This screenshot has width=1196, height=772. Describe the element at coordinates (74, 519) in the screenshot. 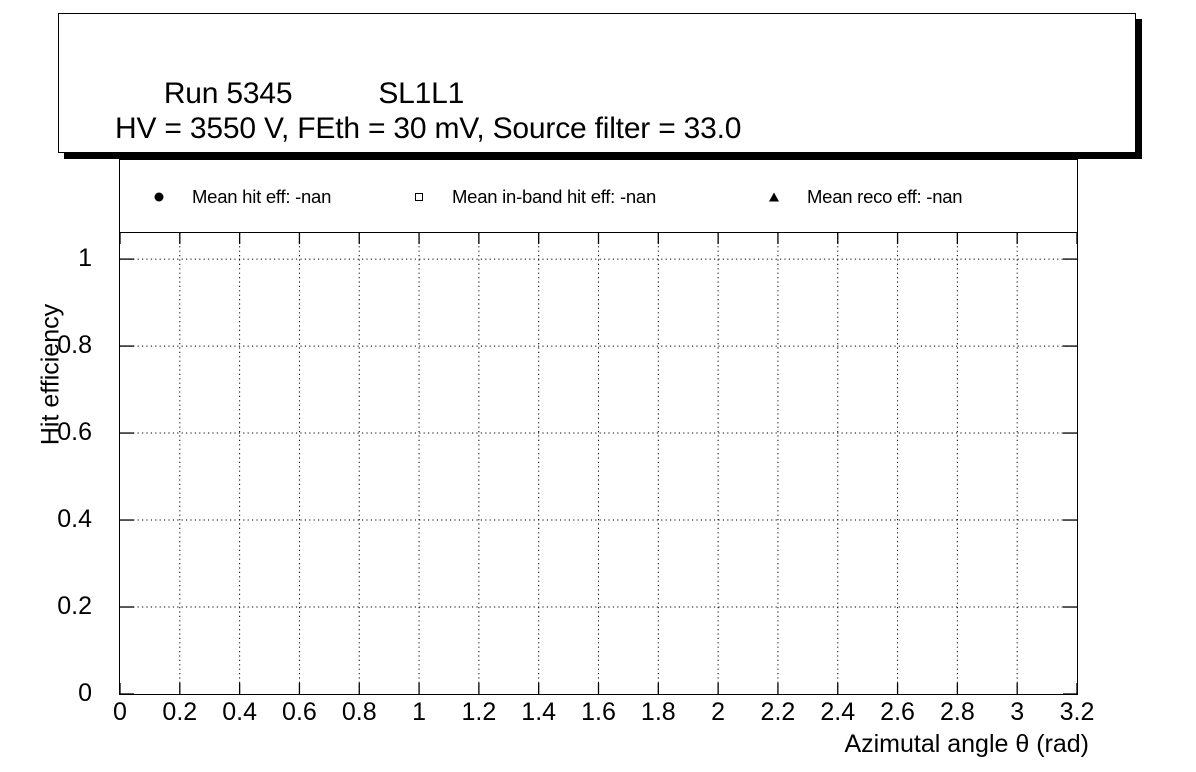

I see `y-tick-label: 0.4` at that location.